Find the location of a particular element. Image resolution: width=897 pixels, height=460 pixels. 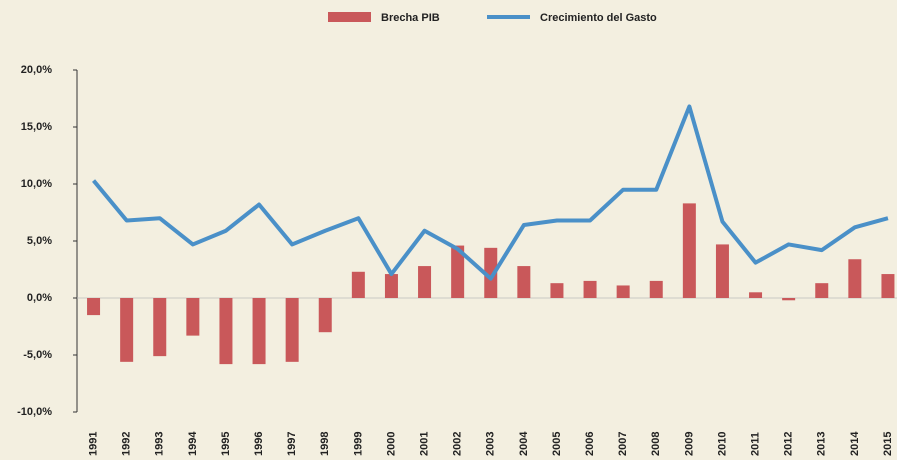

x-tick-label: 2009 is located at coordinates (689, 444).